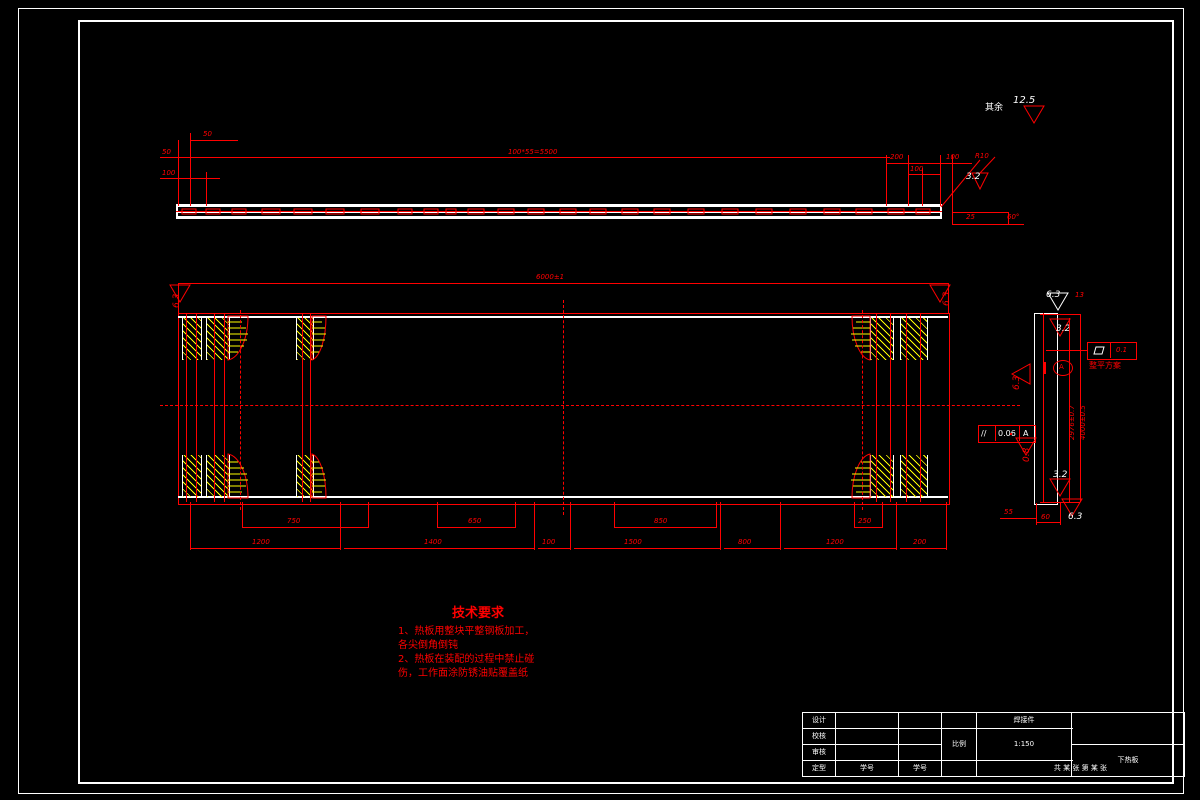 This screenshot has height=800, width=1200. I want to click on side-parallelism-frame, so click(1007, 434).